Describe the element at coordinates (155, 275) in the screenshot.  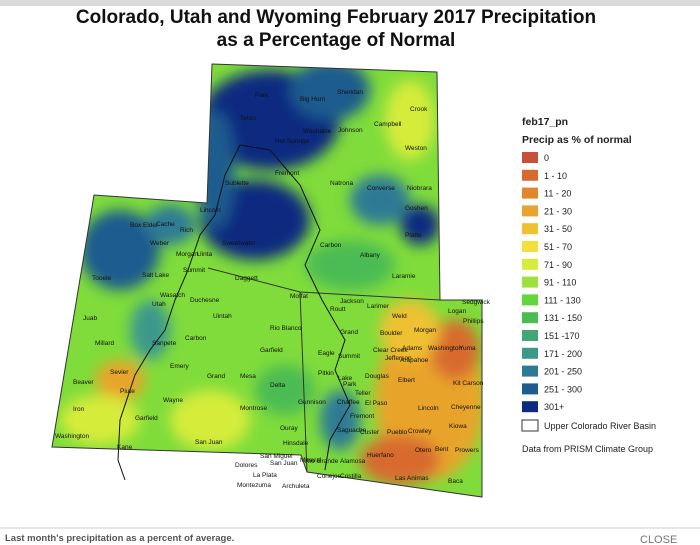
I see `county-label: Salt Lake` at that location.